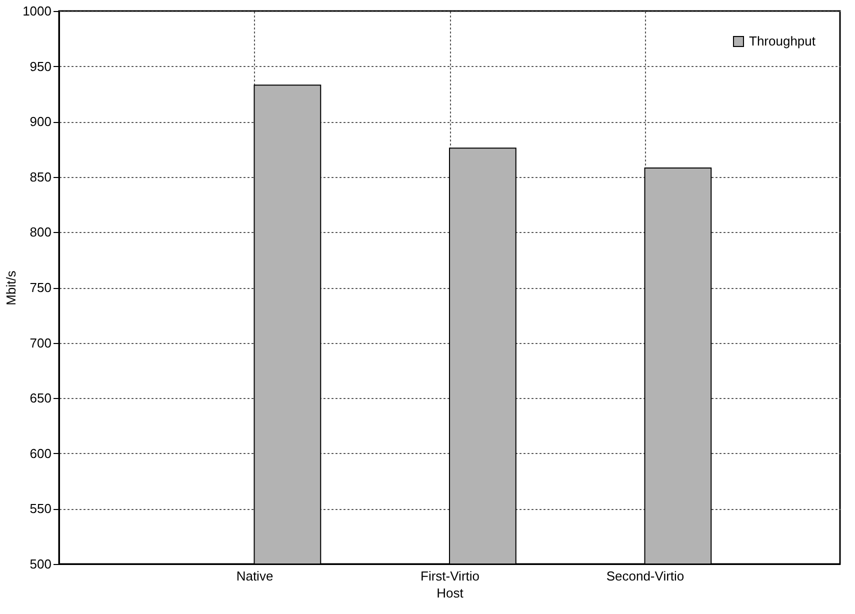  What do you see at coordinates (41, 398) in the screenshot?
I see `y-tick-label: 650` at bounding box center [41, 398].